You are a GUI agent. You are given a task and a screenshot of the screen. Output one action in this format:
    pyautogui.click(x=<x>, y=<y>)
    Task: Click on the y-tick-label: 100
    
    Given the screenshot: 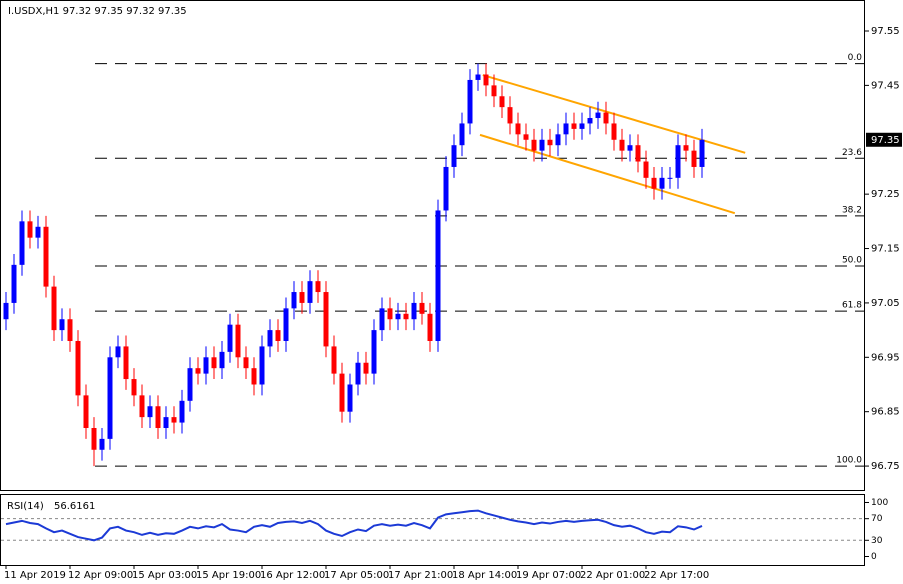 What is the action you would take?
    pyautogui.click(x=879, y=503)
    